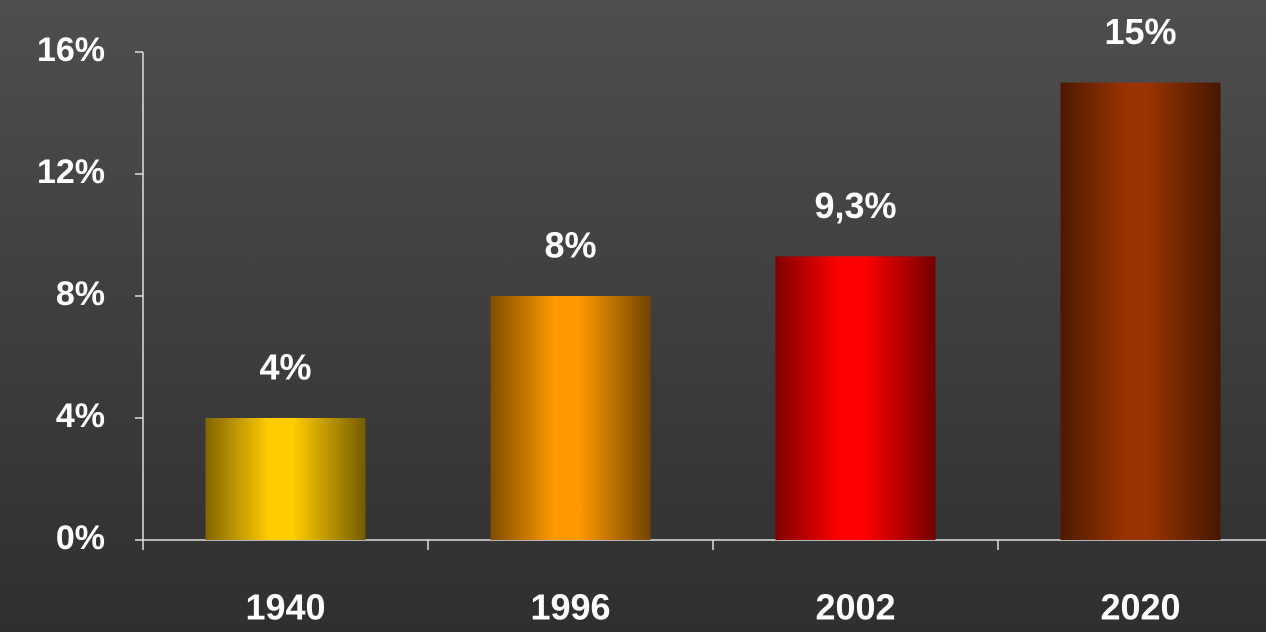 This screenshot has width=1266, height=632. What do you see at coordinates (1140, 607) in the screenshot?
I see `x-tick-label: 2020` at bounding box center [1140, 607].